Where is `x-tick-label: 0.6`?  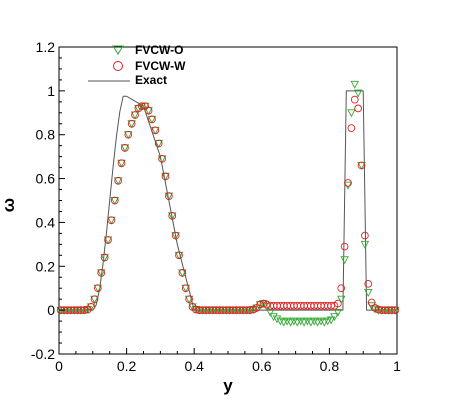 x-tick-label: 0.6 is located at coordinates (262, 366).